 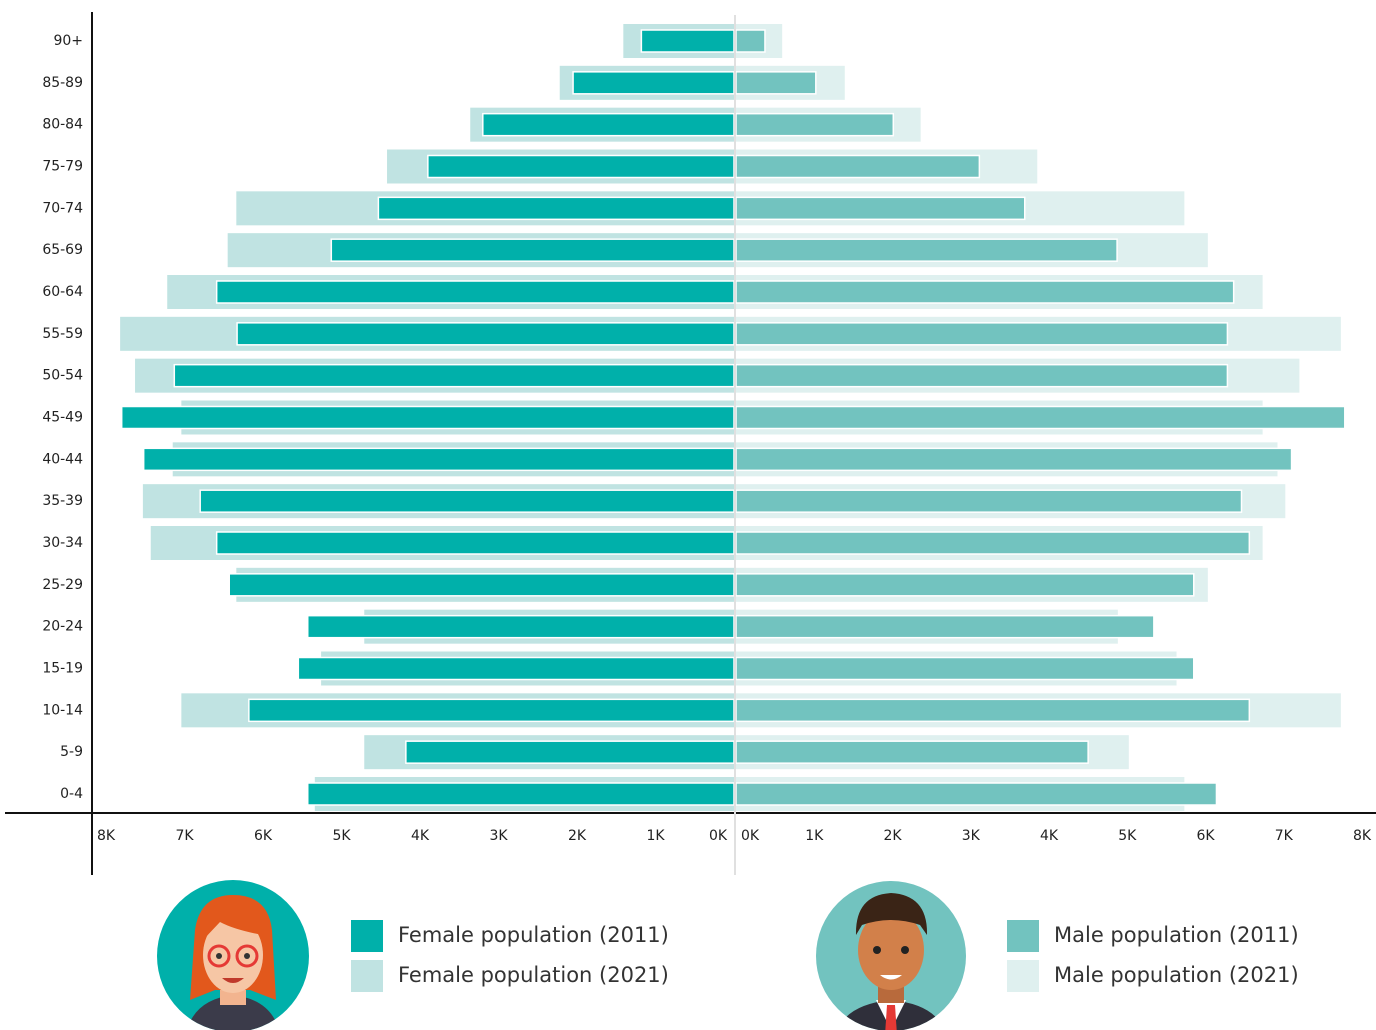 I want to click on y-tick-label: 70-74, so click(x=62, y=208).